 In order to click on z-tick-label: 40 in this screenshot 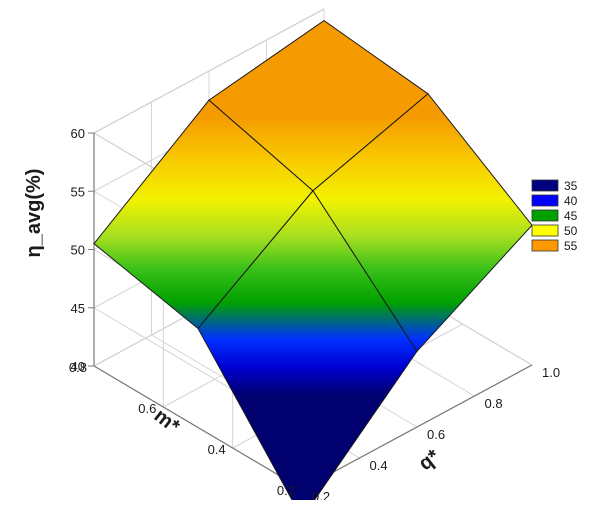, I will do `click(78, 366)`.